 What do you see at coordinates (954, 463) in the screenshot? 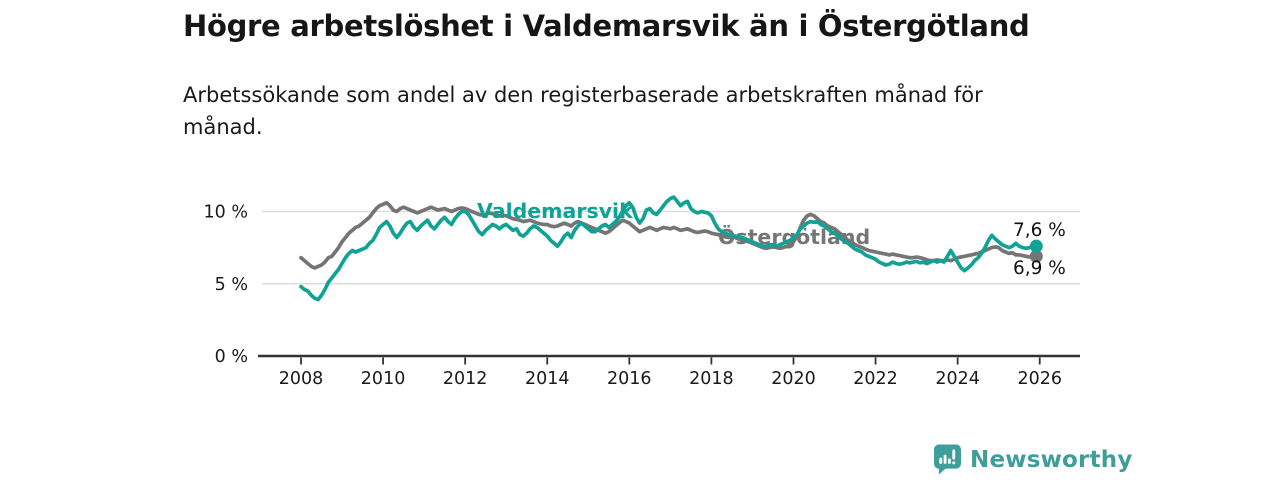
I see `logo-exclamation-dot` at bounding box center [954, 463].